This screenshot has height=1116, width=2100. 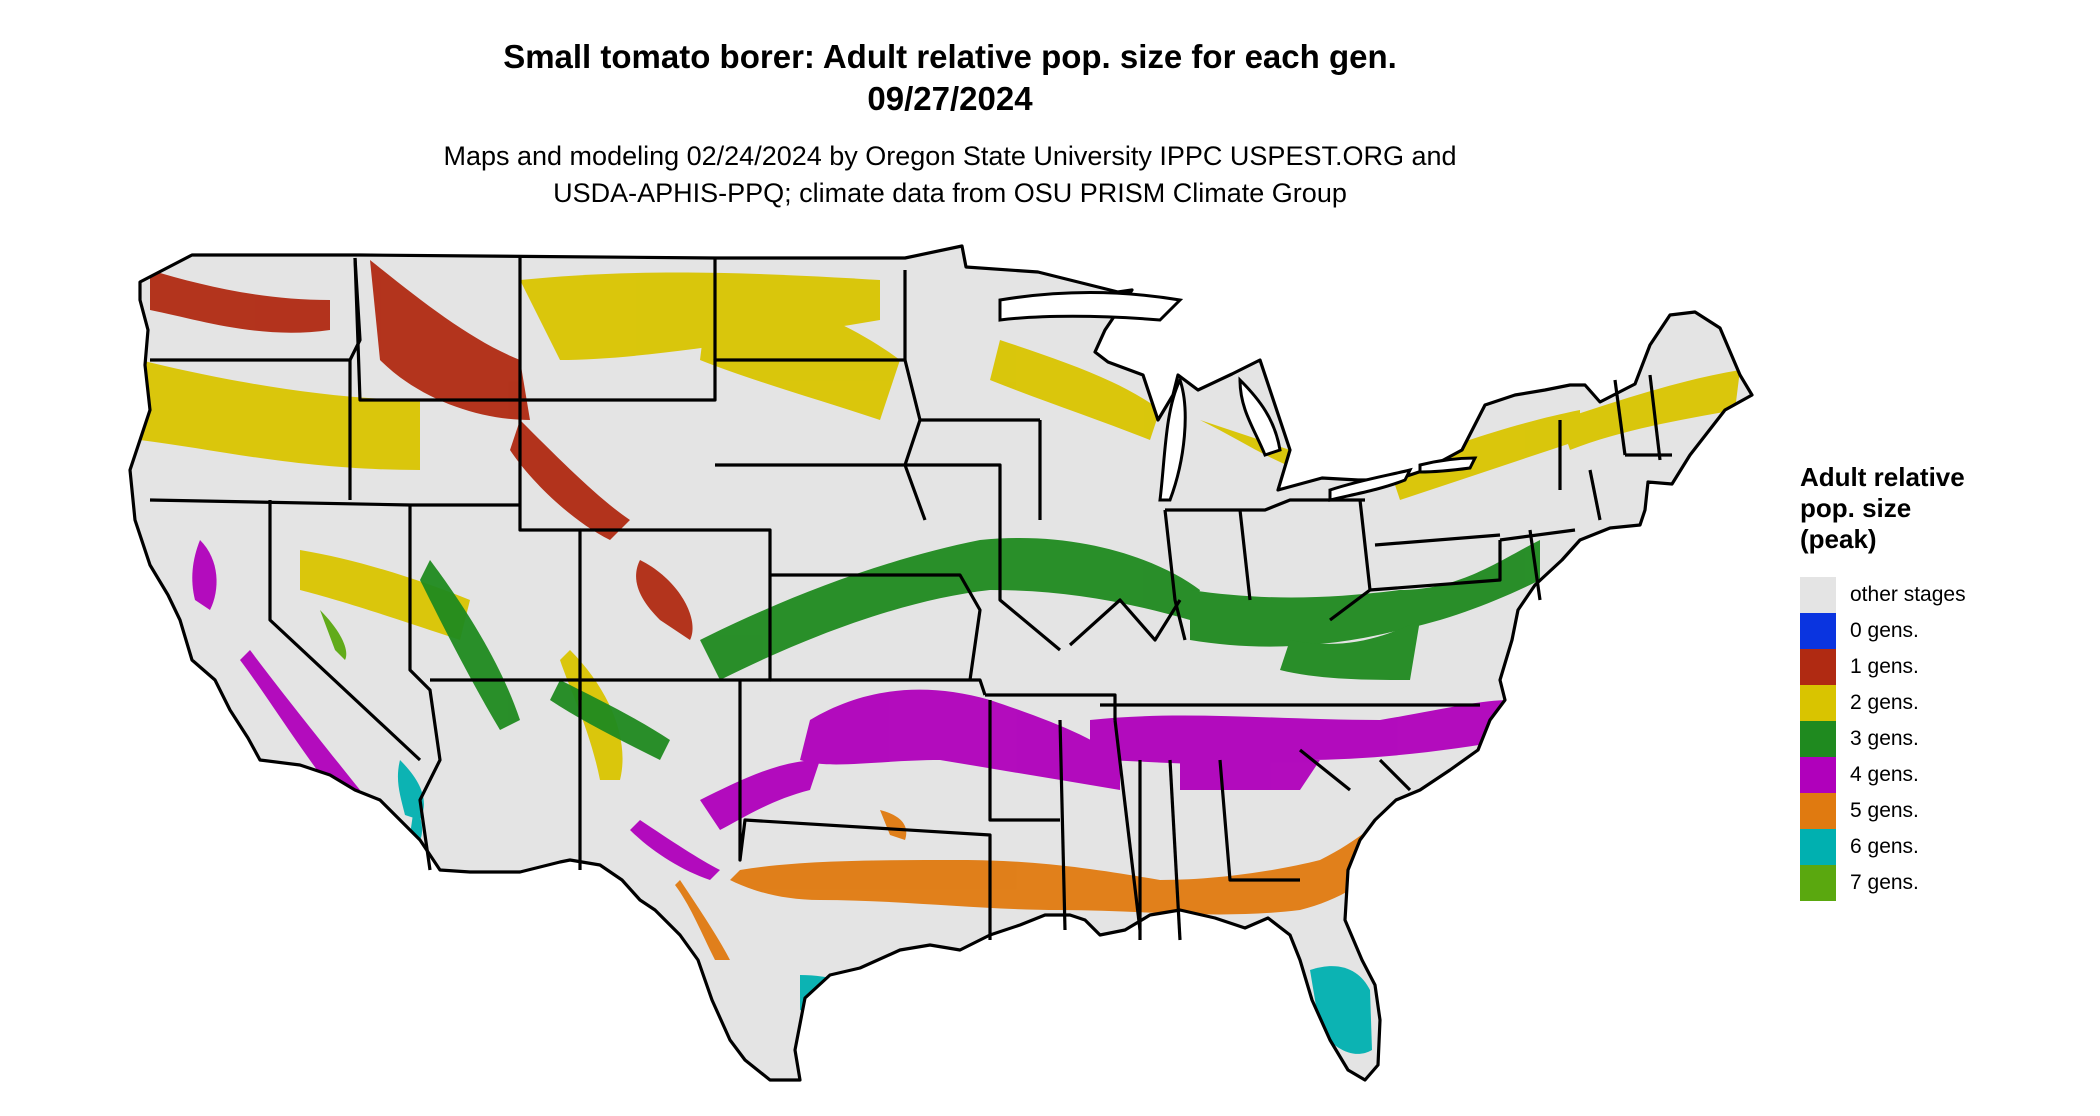 What do you see at coordinates (1370, 484) in the screenshot?
I see `lake-erie` at bounding box center [1370, 484].